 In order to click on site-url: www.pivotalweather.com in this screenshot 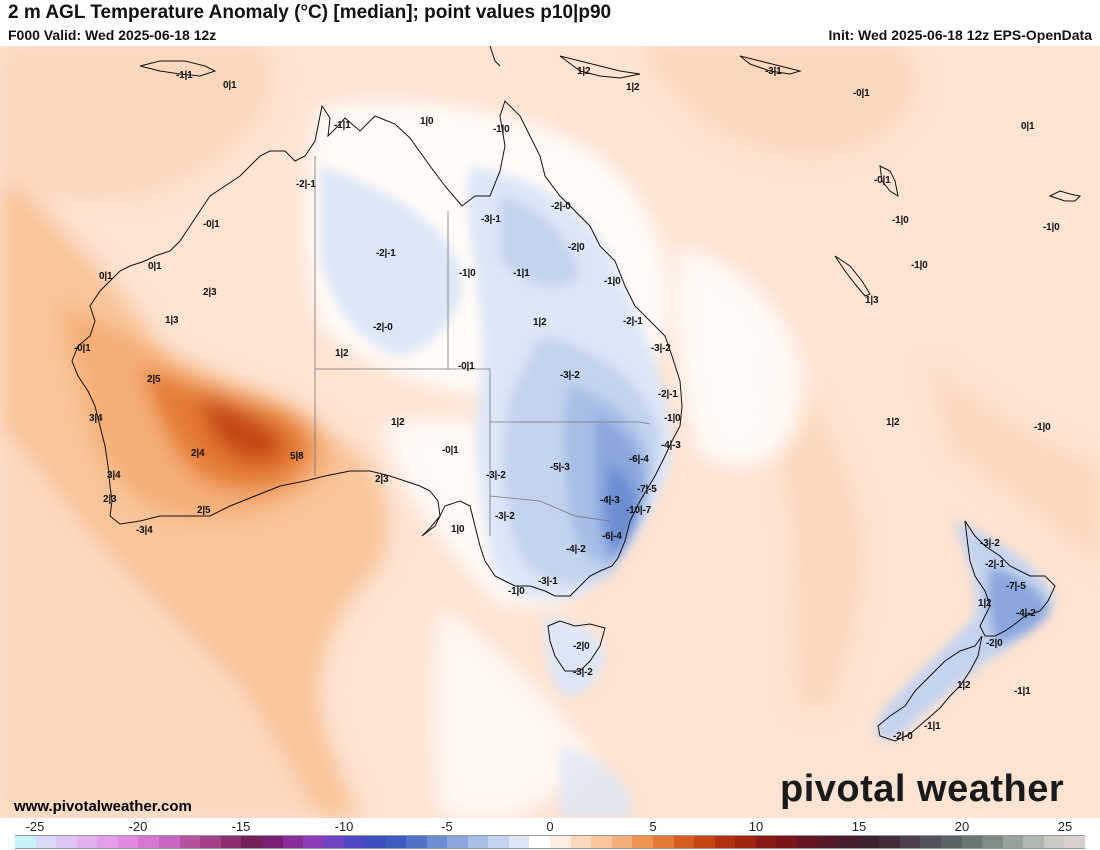, I will do `click(103, 806)`.